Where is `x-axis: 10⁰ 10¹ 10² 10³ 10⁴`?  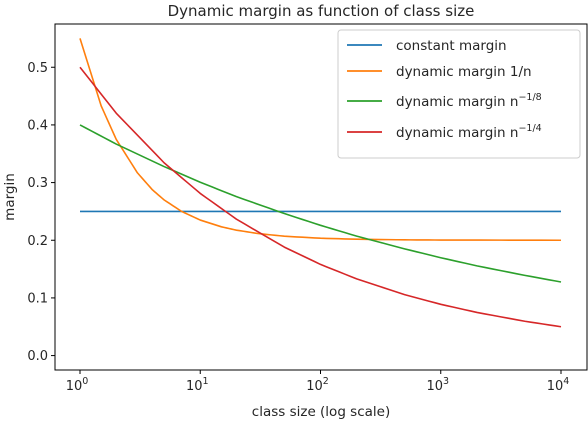
x-axis: 10⁰ 10¹ 10² 10³ 10⁴ is located at coordinates (318, 382).